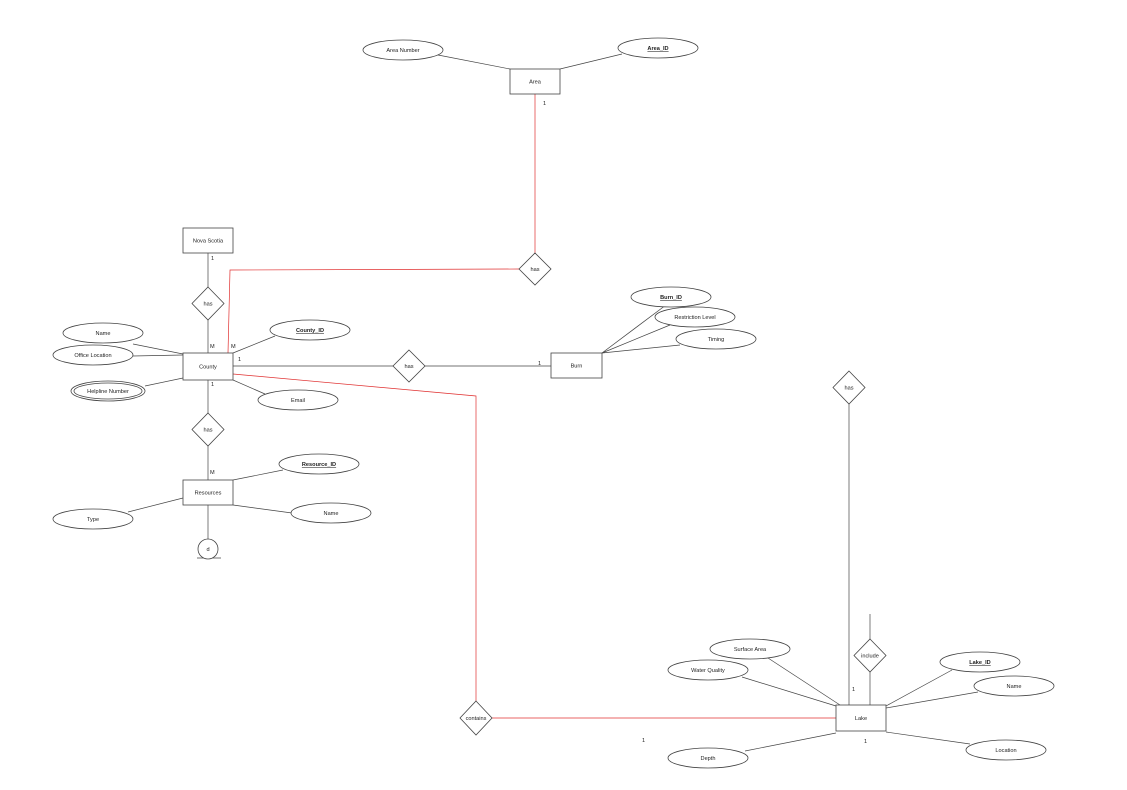 The image size is (1127, 790). I want to click on attribute-burn-id-label: Burn_ID, so click(671, 298).